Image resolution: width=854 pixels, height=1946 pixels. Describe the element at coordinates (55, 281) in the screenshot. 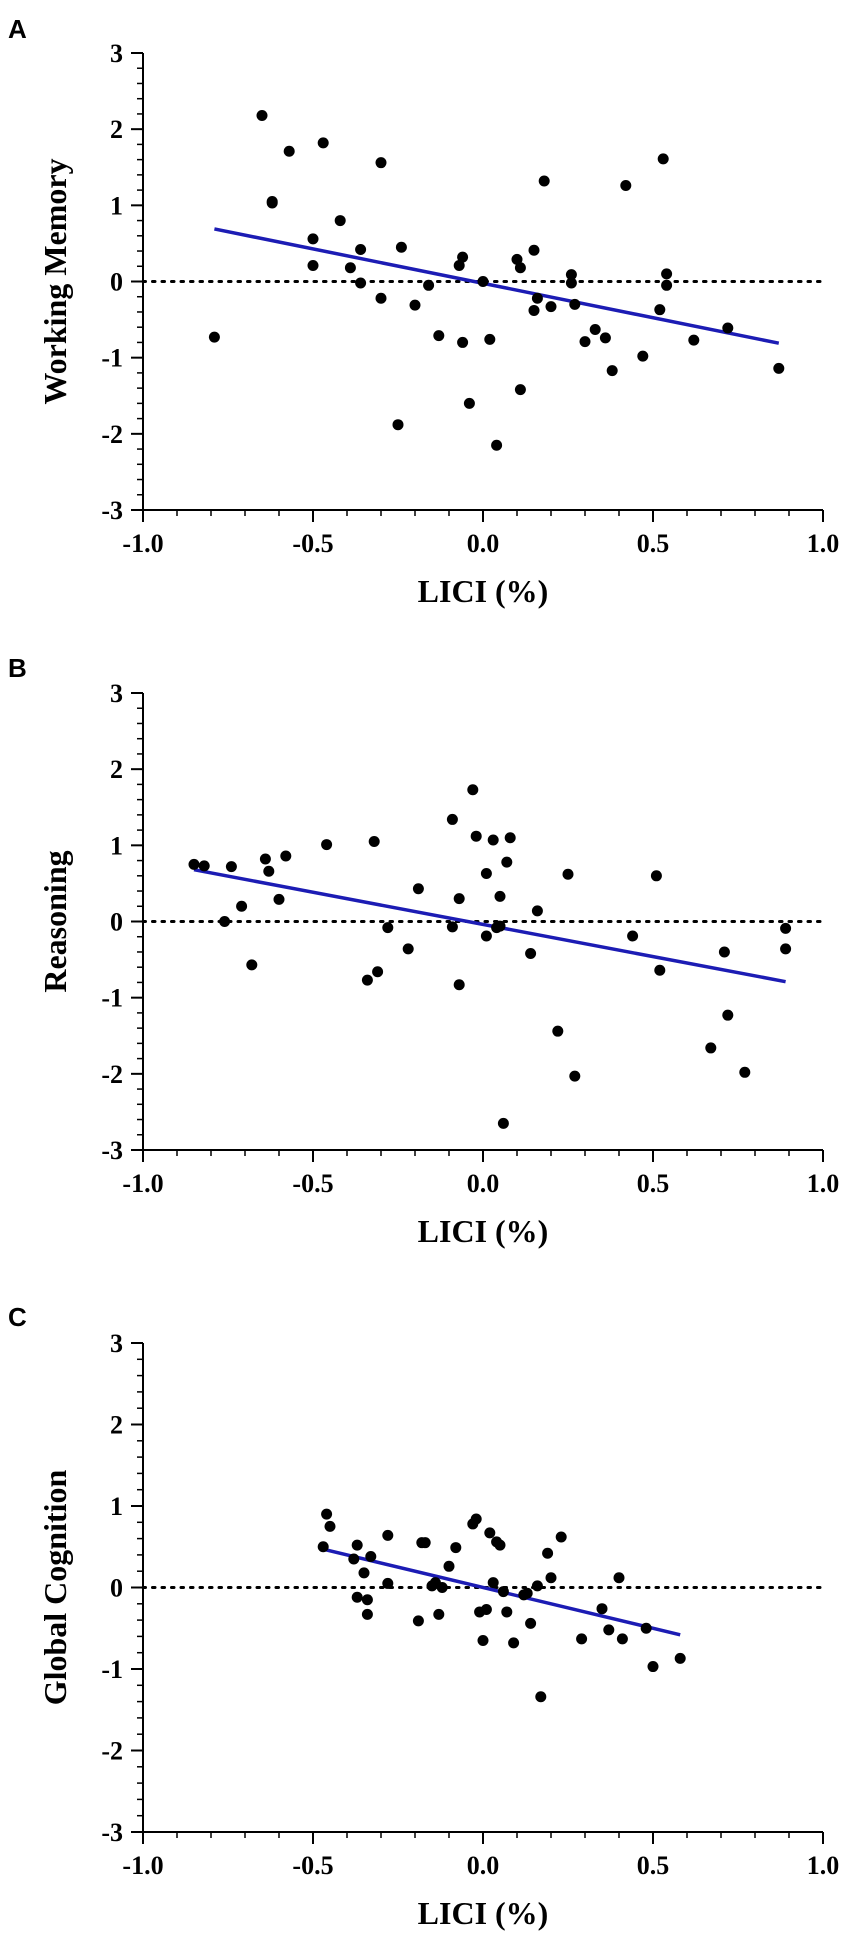

I see `y-axis-title: Working Memory` at that location.